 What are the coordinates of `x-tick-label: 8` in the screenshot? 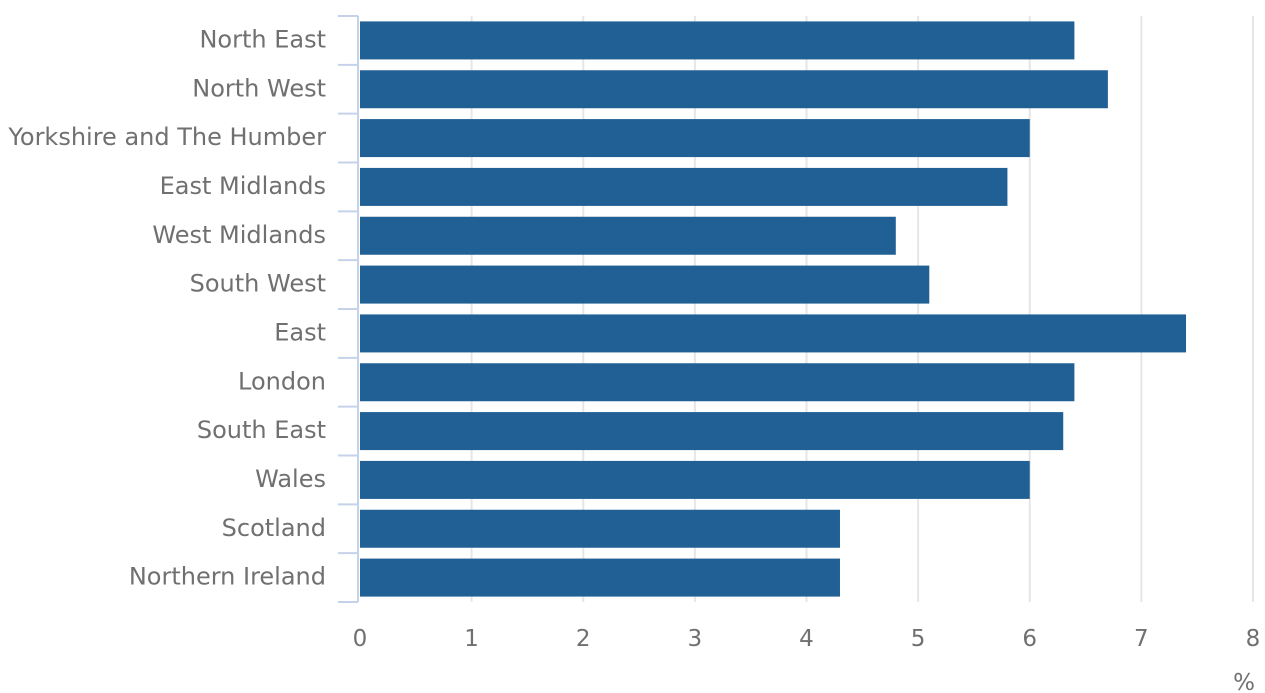 It's located at (1253, 639).